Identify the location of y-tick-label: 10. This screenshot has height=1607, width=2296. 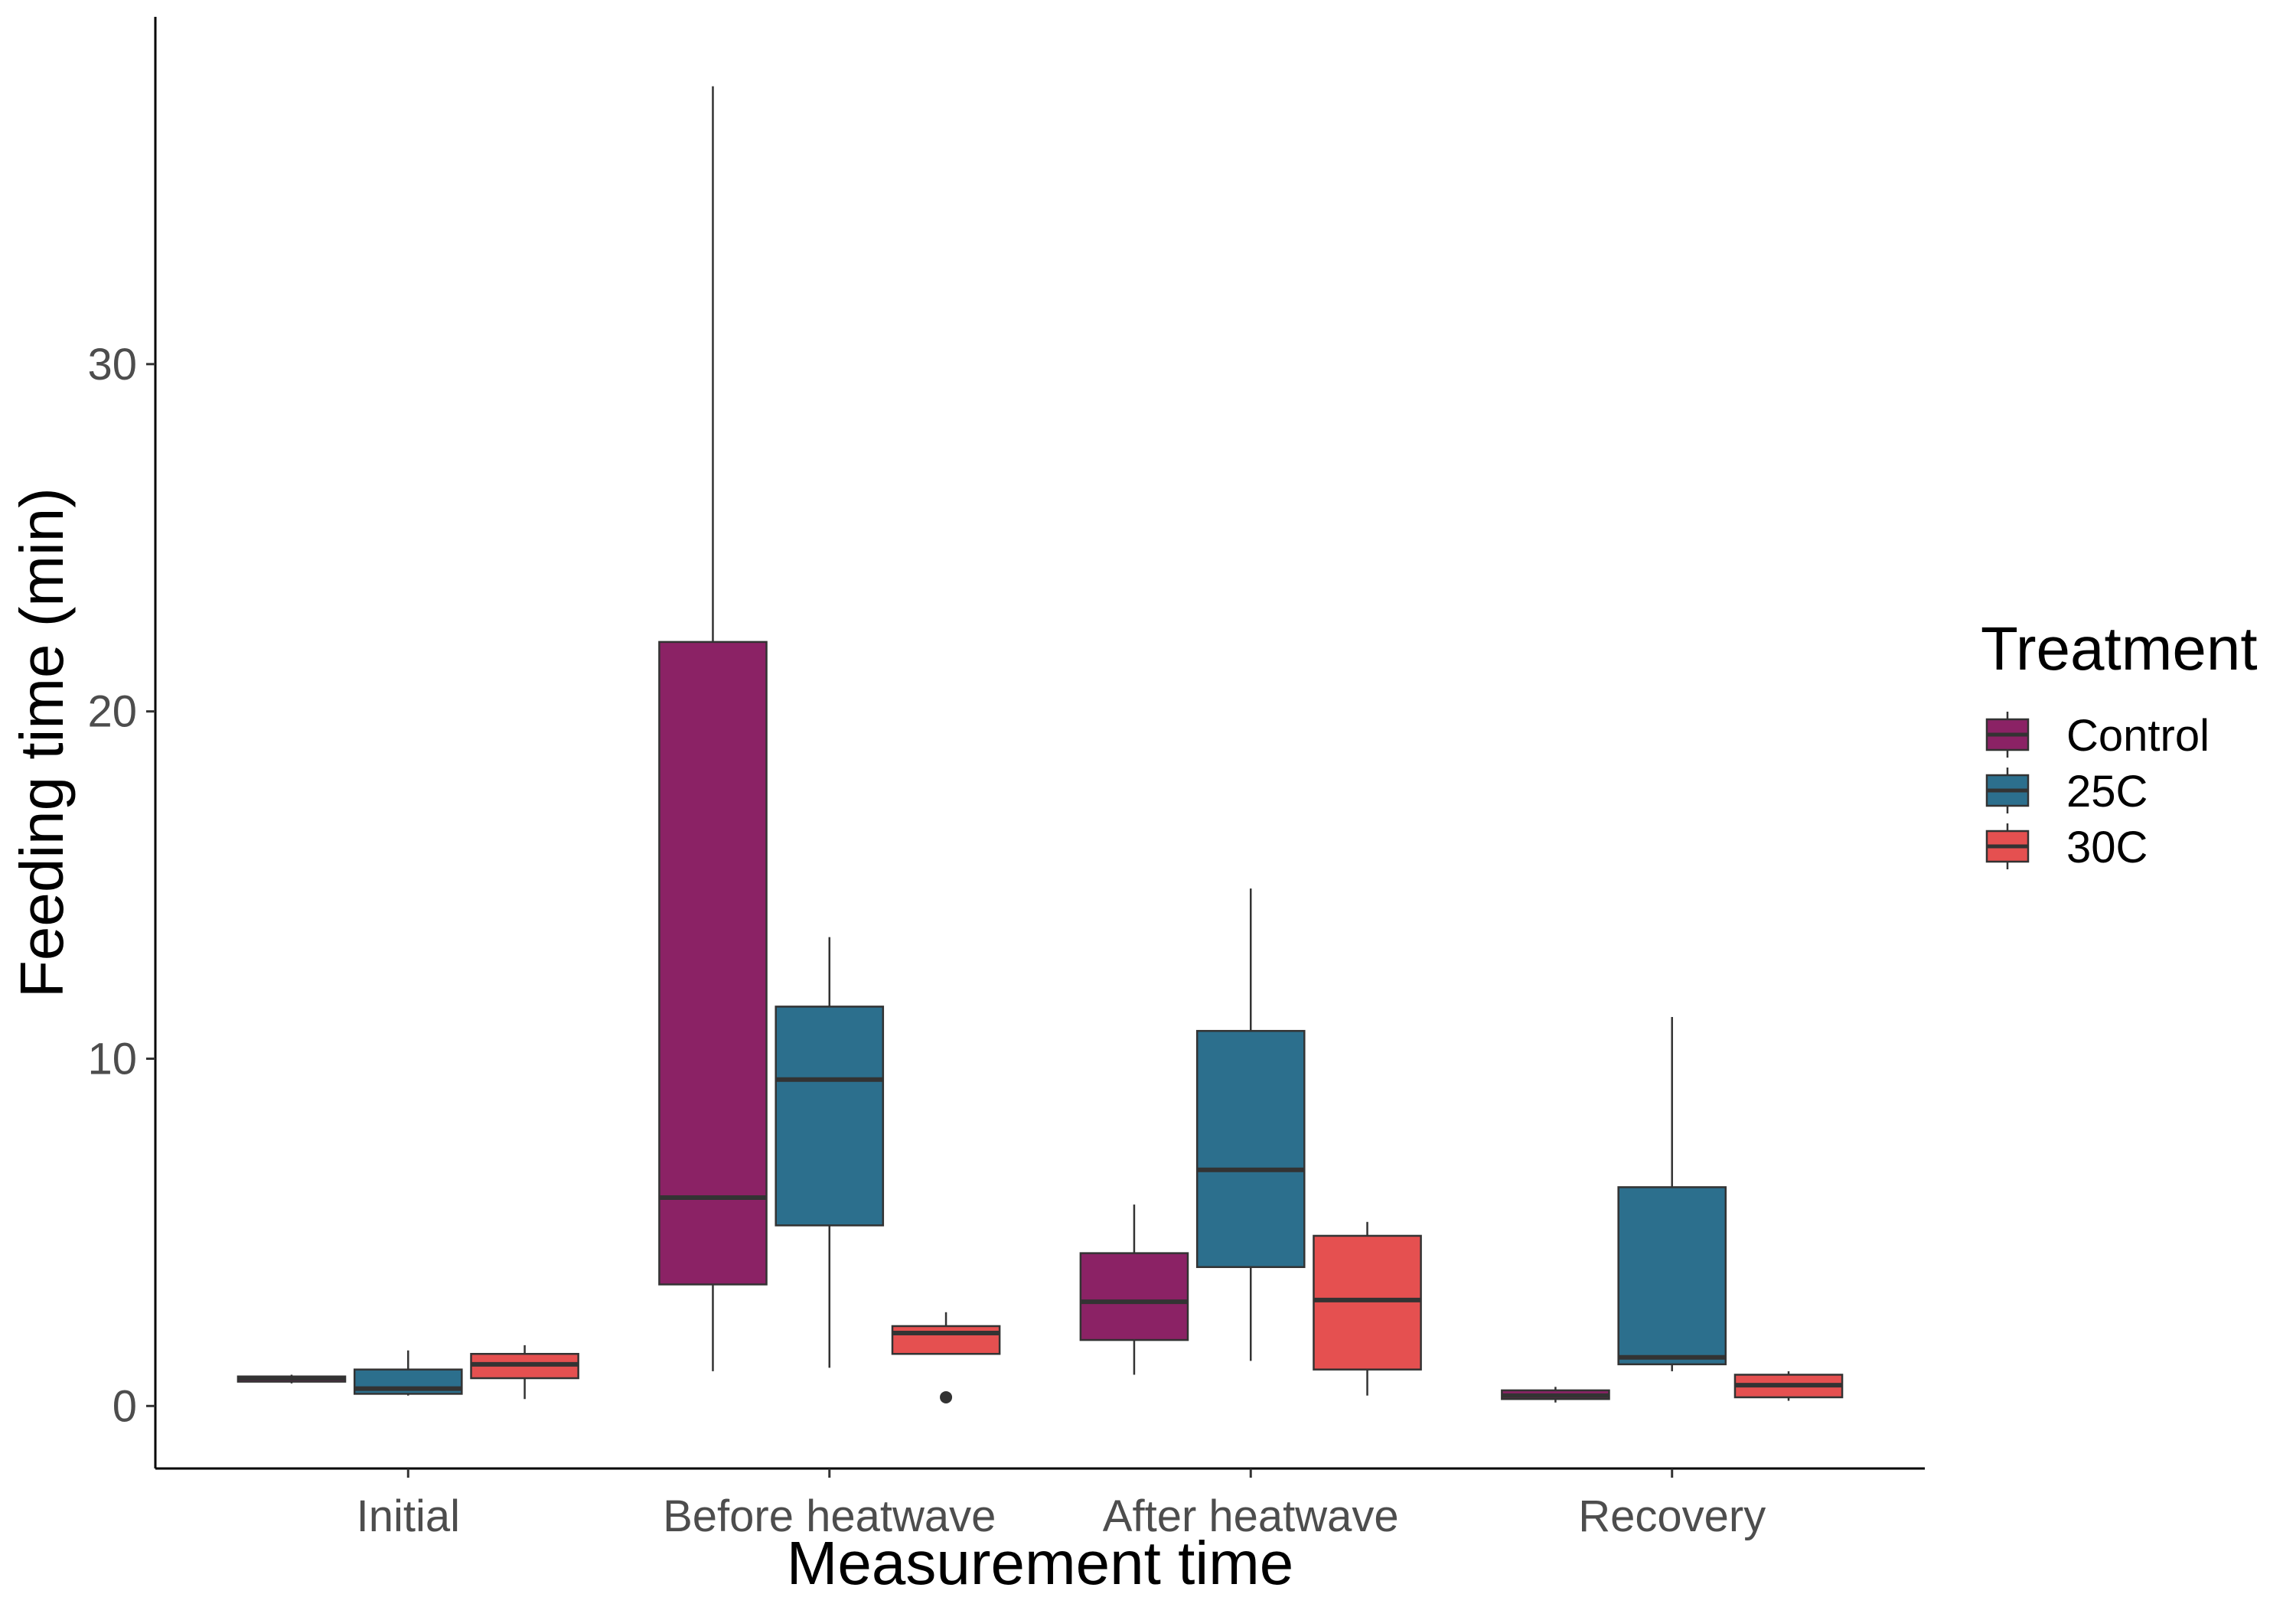
(112, 1059).